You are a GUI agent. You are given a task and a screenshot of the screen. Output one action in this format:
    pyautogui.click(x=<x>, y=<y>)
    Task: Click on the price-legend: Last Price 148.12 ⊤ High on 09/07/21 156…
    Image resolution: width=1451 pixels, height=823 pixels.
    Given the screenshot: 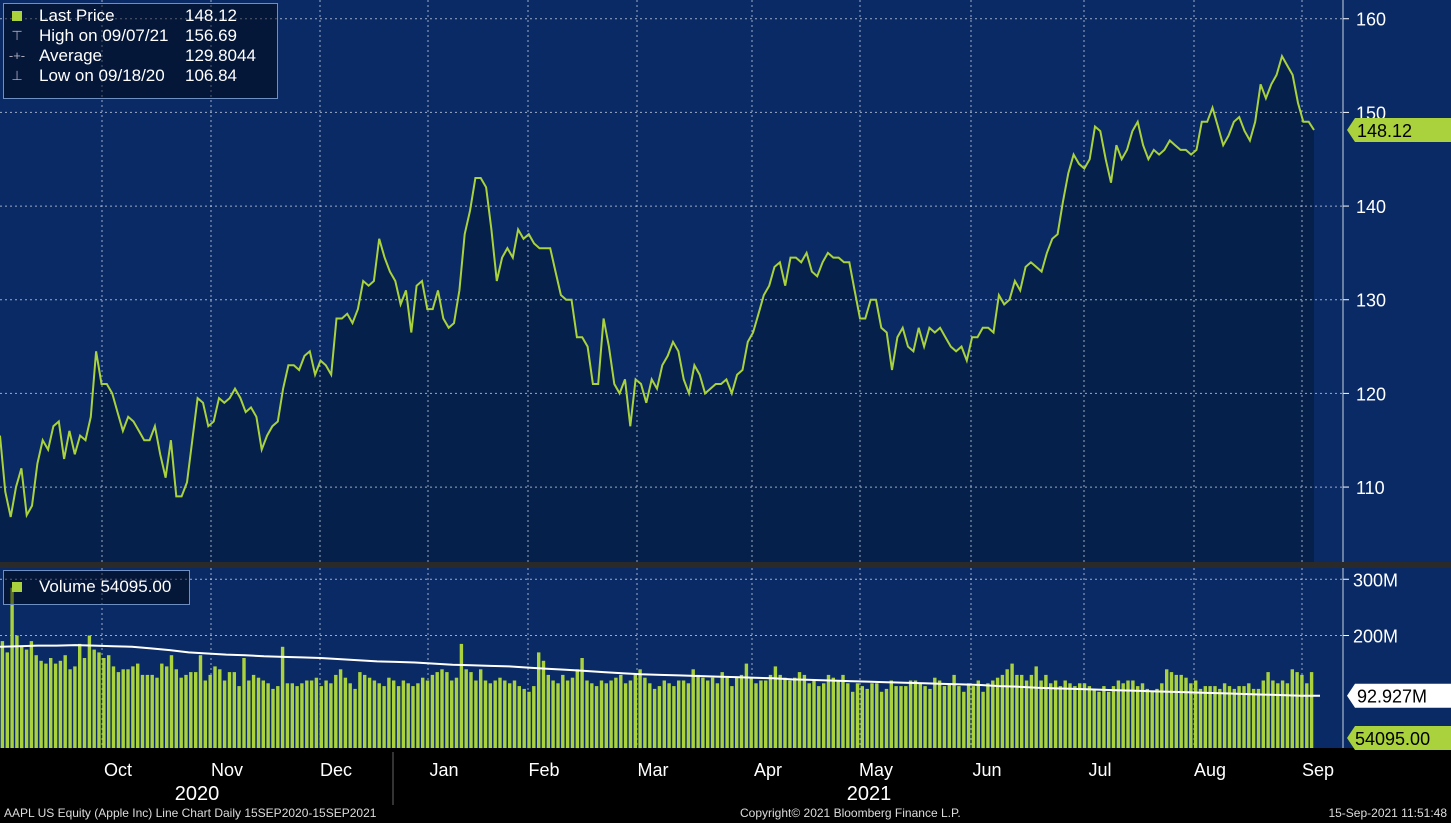 What is the action you would take?
    pyautogui.click(x=140, y=51)
    